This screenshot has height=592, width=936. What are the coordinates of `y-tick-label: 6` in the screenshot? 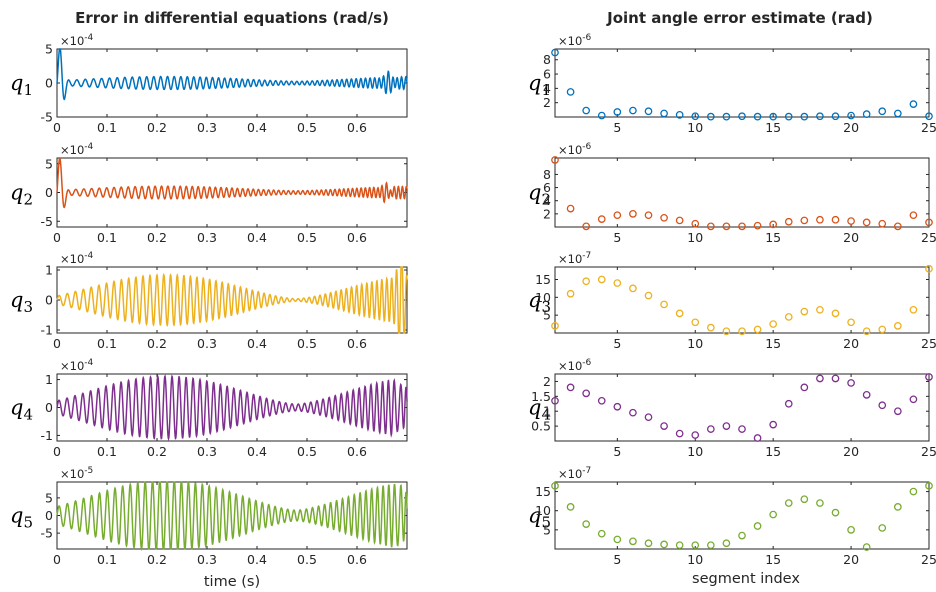 It's located at (547, 187).